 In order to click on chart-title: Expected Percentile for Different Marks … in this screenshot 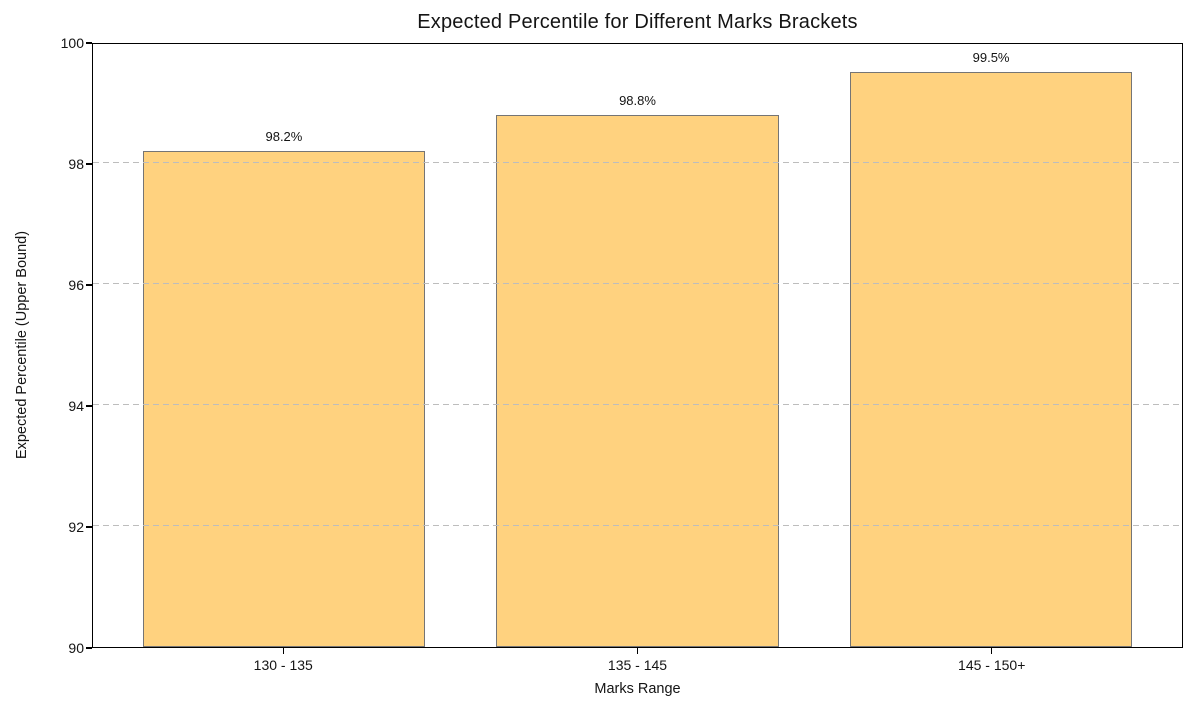, I will do `click(637, 22)`.